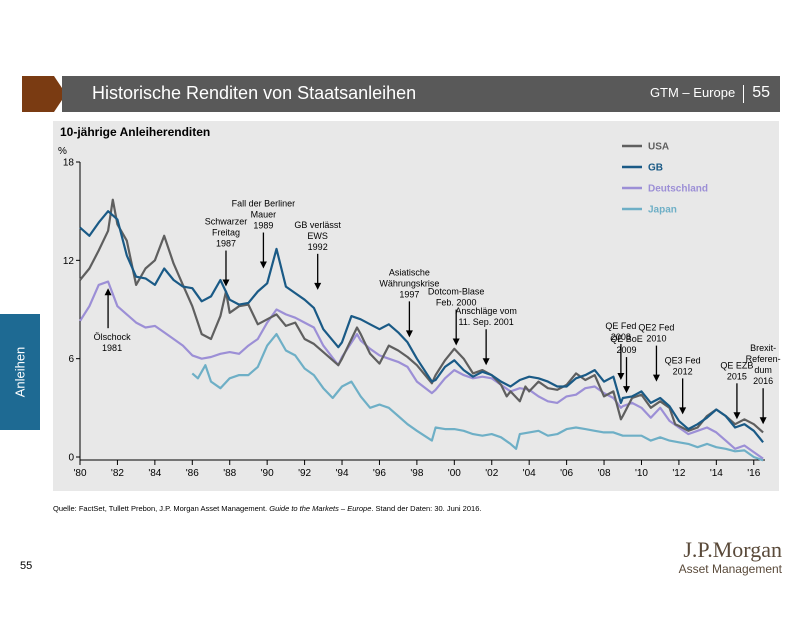 The height and width of the screenshot is (618, 800). What do you see at coordinates (737, 376) in the screenshot?
I see `annotation-label: 2015` at bounding box center [737, 376].